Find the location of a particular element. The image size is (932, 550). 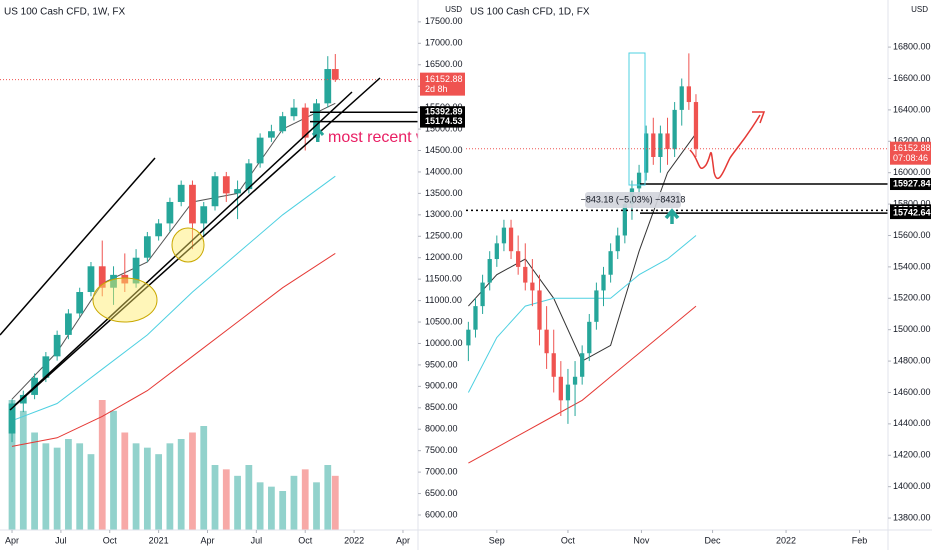

y-tick-label: 14400.00 is located at coordinates (912, 423).